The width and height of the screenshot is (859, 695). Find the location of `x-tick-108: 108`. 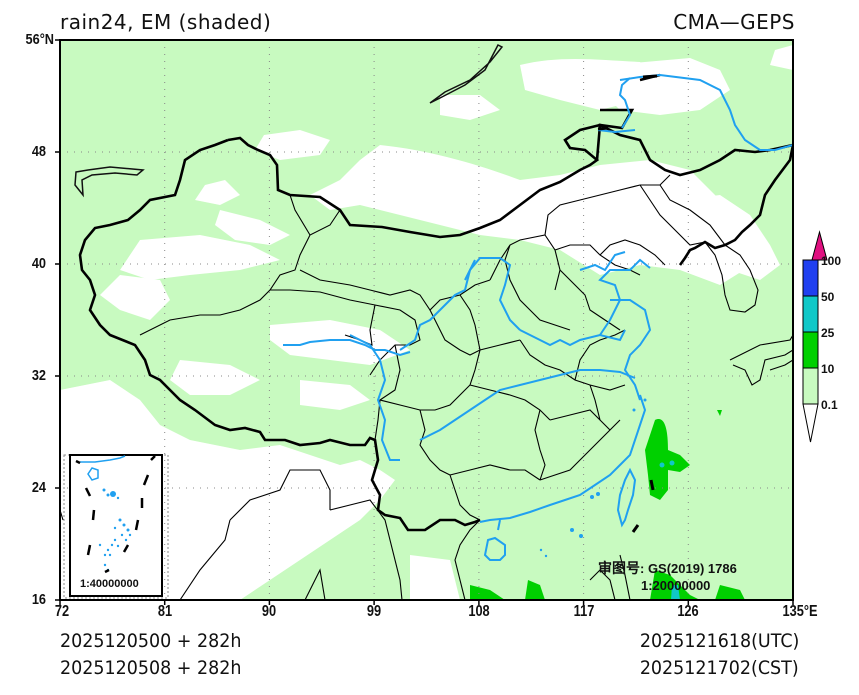

x-tick-108: 108 is located at coordinates (479, 611).